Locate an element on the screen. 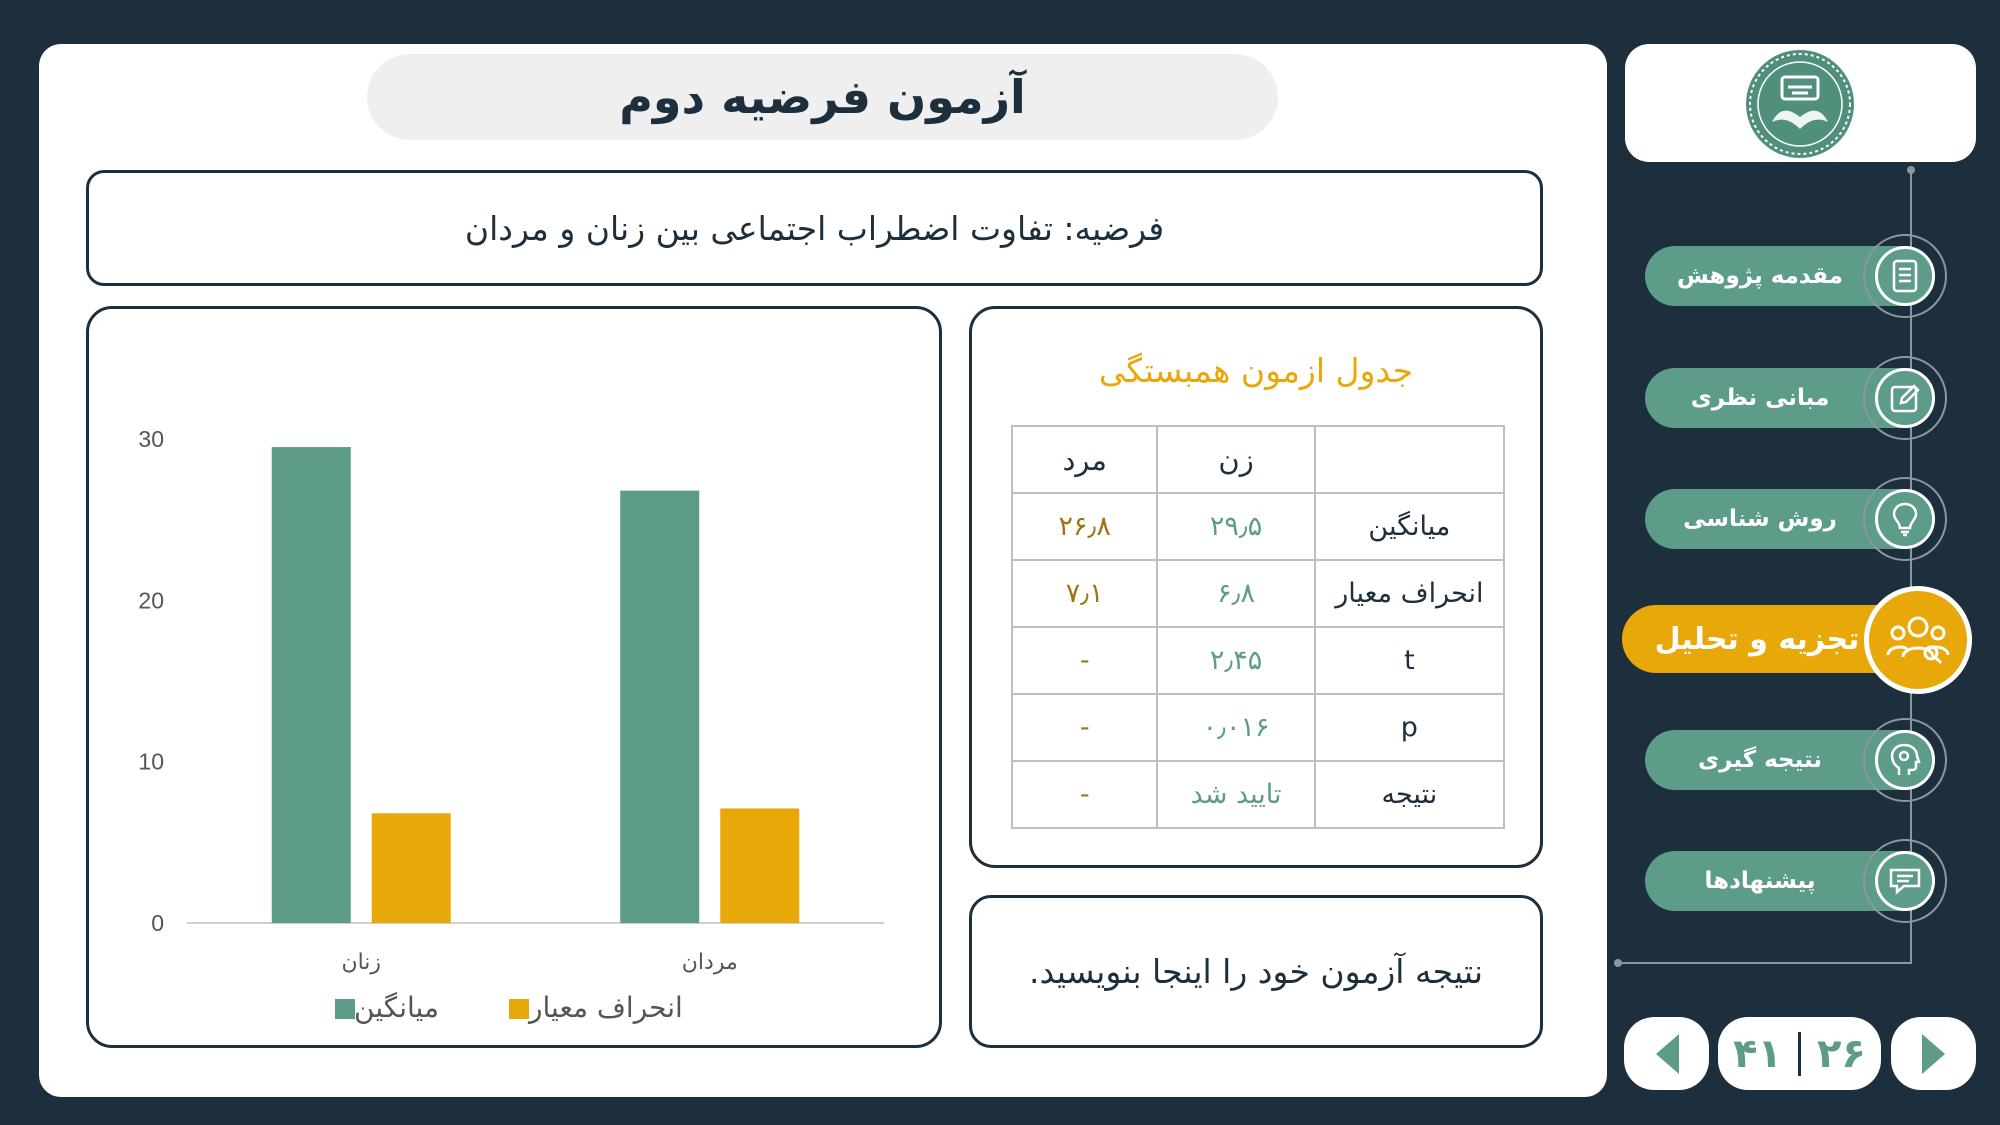 The image size is (2000, 1125). nav-item-label: تجزیه و تحلیل is located at coordinates (1757, 639).